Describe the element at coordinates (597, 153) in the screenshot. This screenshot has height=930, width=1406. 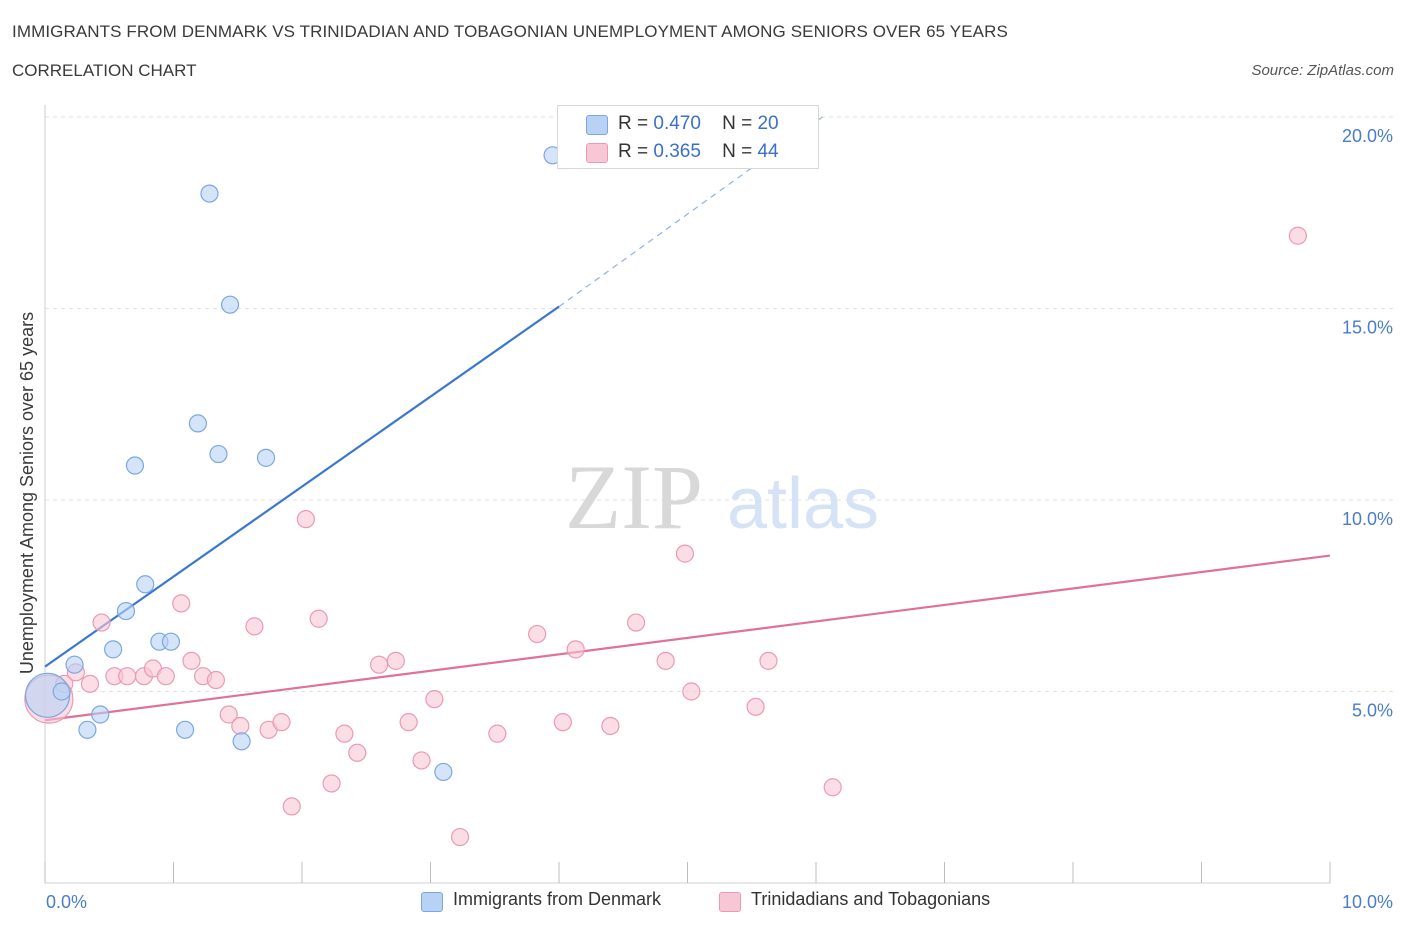
I see `legend-swatch-trinidadians` at that location.